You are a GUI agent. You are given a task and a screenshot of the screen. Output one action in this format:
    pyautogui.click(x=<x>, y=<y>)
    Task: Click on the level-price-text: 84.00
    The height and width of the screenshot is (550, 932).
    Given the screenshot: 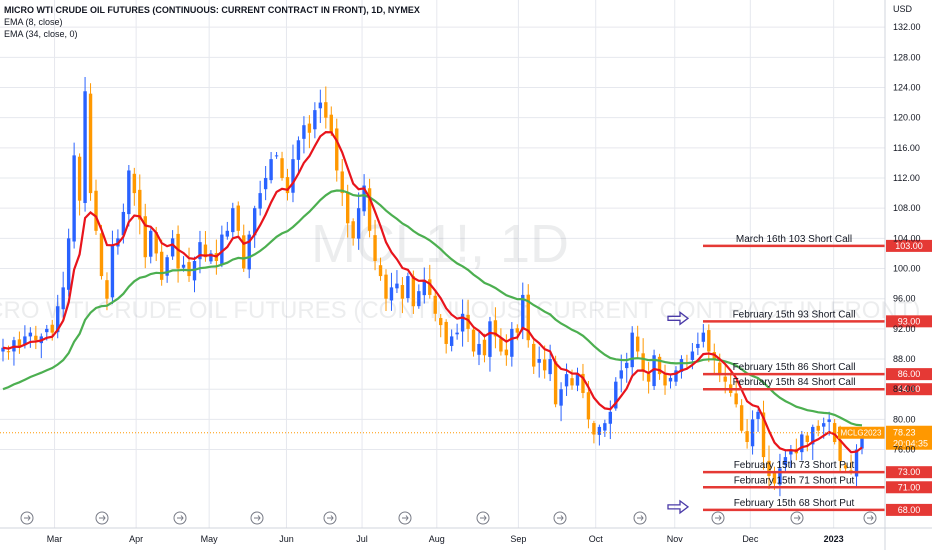 What is the action you would take?
    pyautogui.click(x=909, y=389)
    